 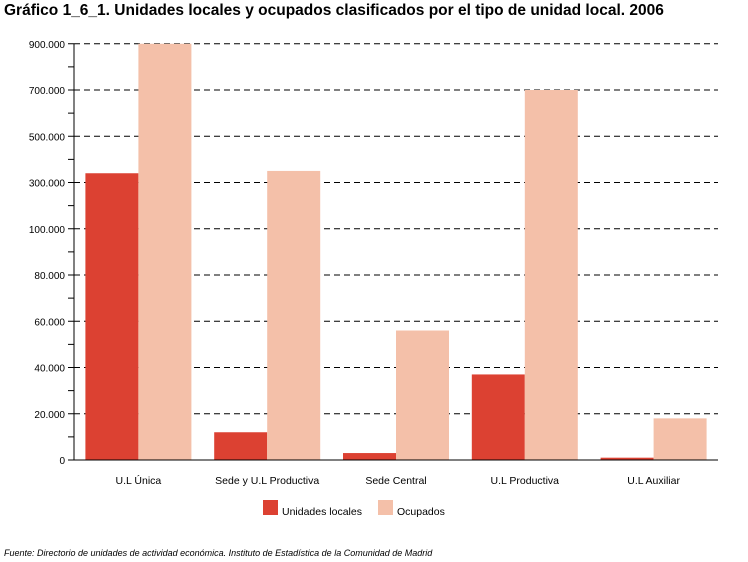 What do you see at coordinates (49, 322) in the screenshot?
I see `y-tick-label: 60.000` at bounding box center [49, 322].